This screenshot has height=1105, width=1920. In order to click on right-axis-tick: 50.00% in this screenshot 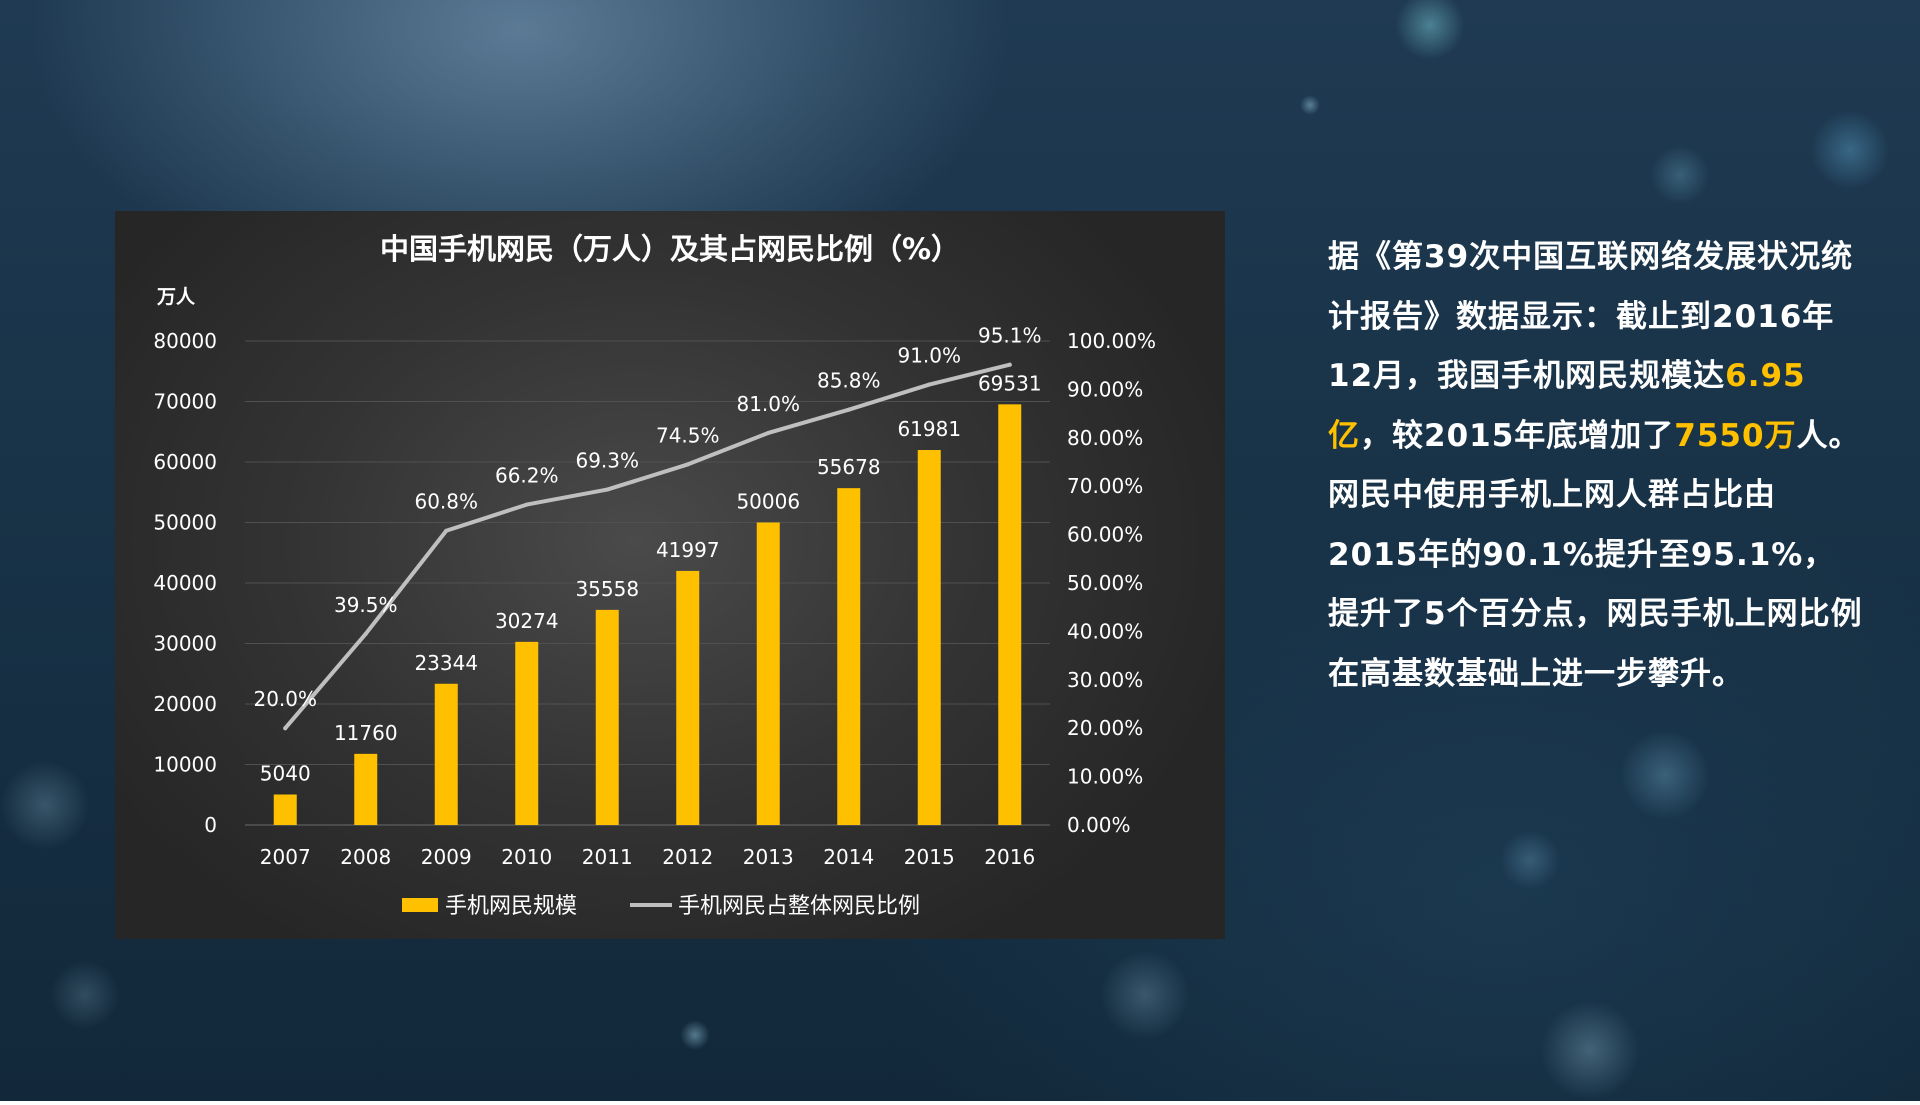, I will do `click(1105, 583)`.